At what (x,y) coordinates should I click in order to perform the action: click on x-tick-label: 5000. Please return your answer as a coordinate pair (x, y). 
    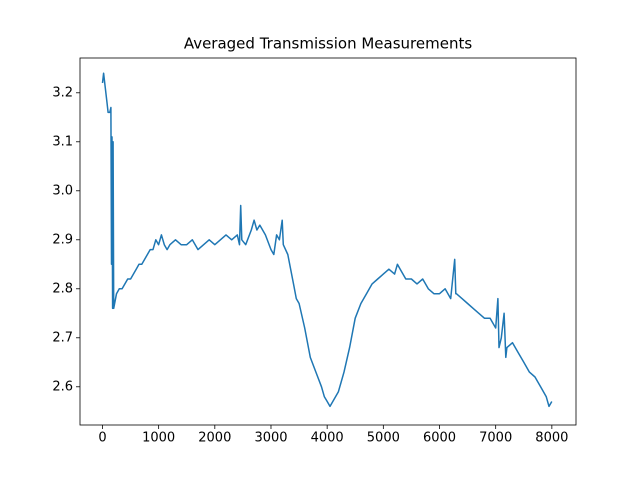
    Looking at the image, I should click on (383, 438).